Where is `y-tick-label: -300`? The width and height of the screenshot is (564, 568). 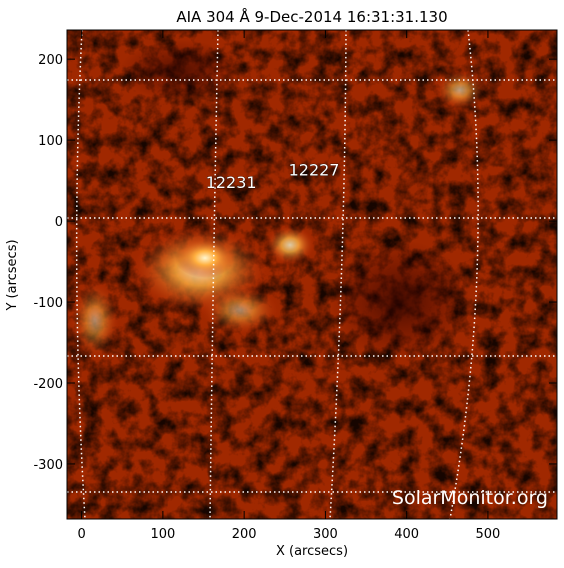 y-tick-label: -300 is located at coordinates (48, 465).